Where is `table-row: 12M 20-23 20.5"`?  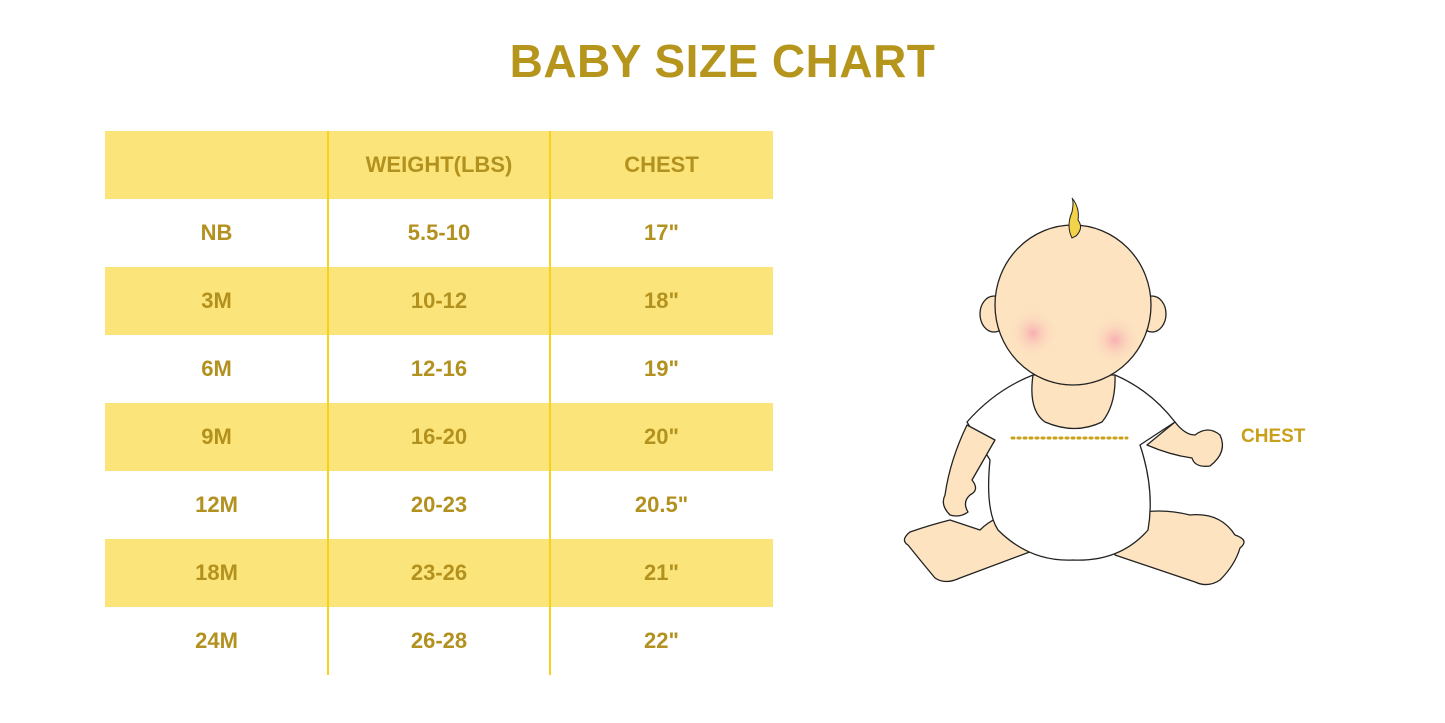
table-row: 12M 20-23 20.5" is located at coordinates (439, 505).